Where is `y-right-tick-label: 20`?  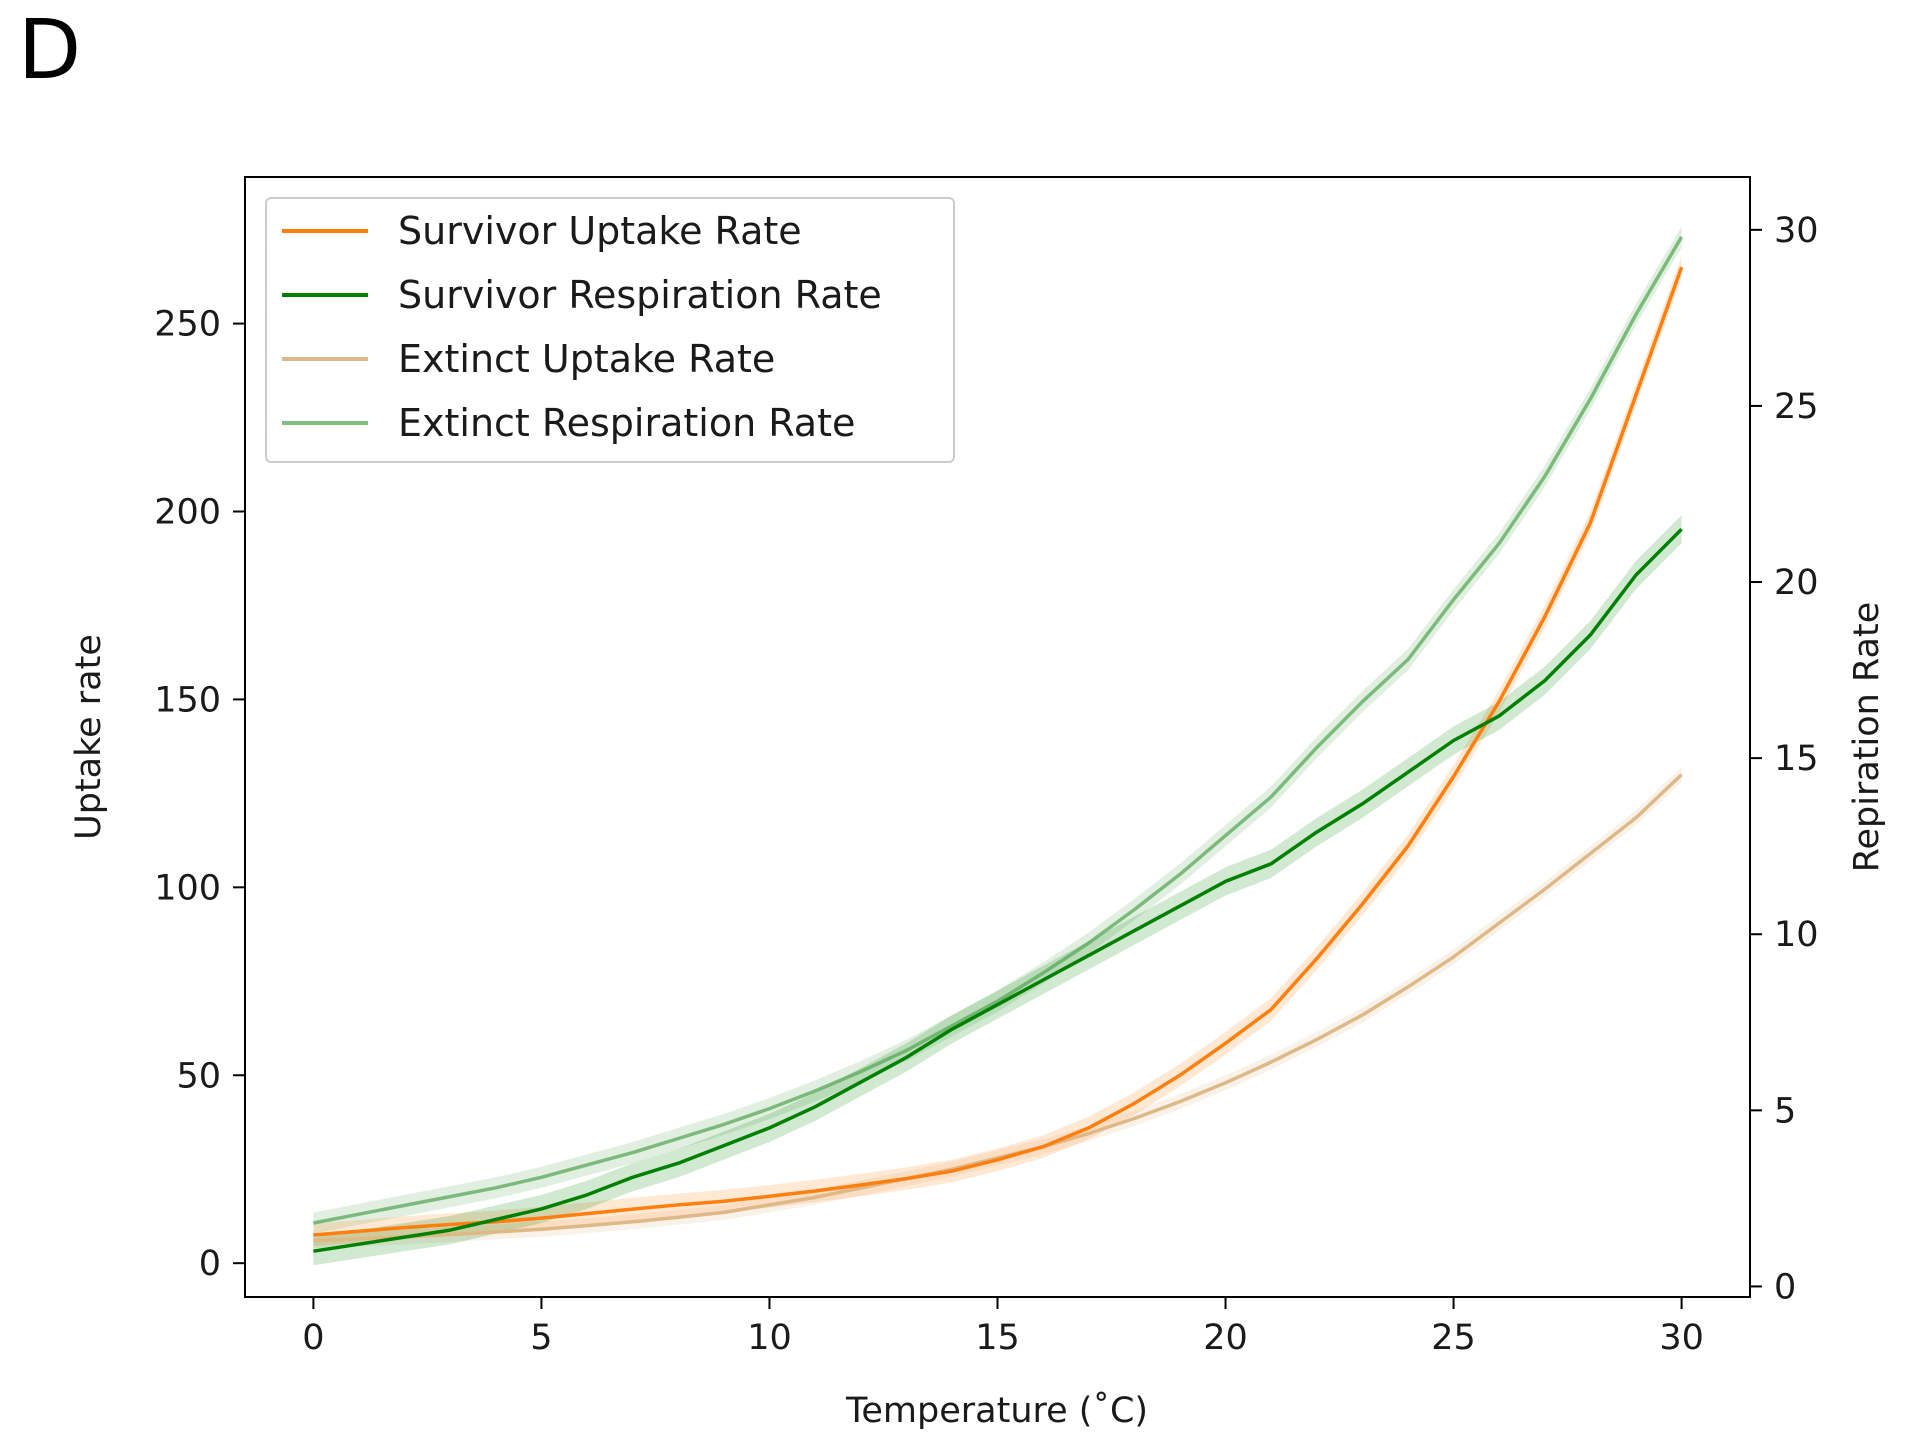
y-right-tick-label: 20 is located at coordinates (1796, 583).